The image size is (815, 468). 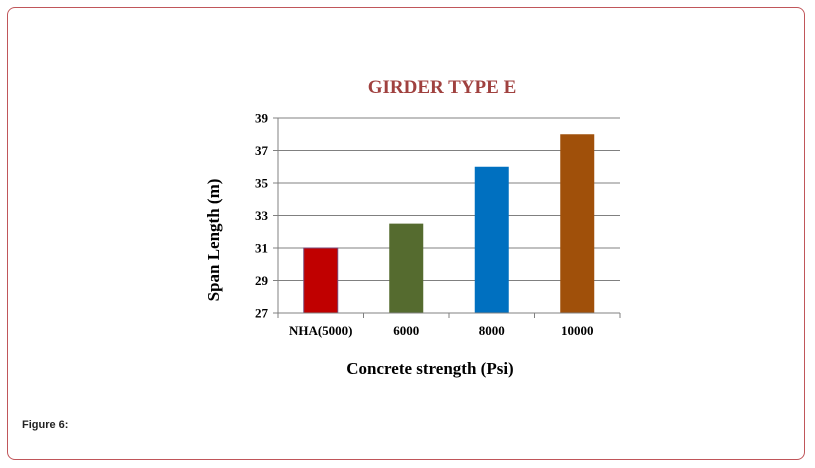 I want to click on x-tick-label: 8000, so click(x=492, y=330).